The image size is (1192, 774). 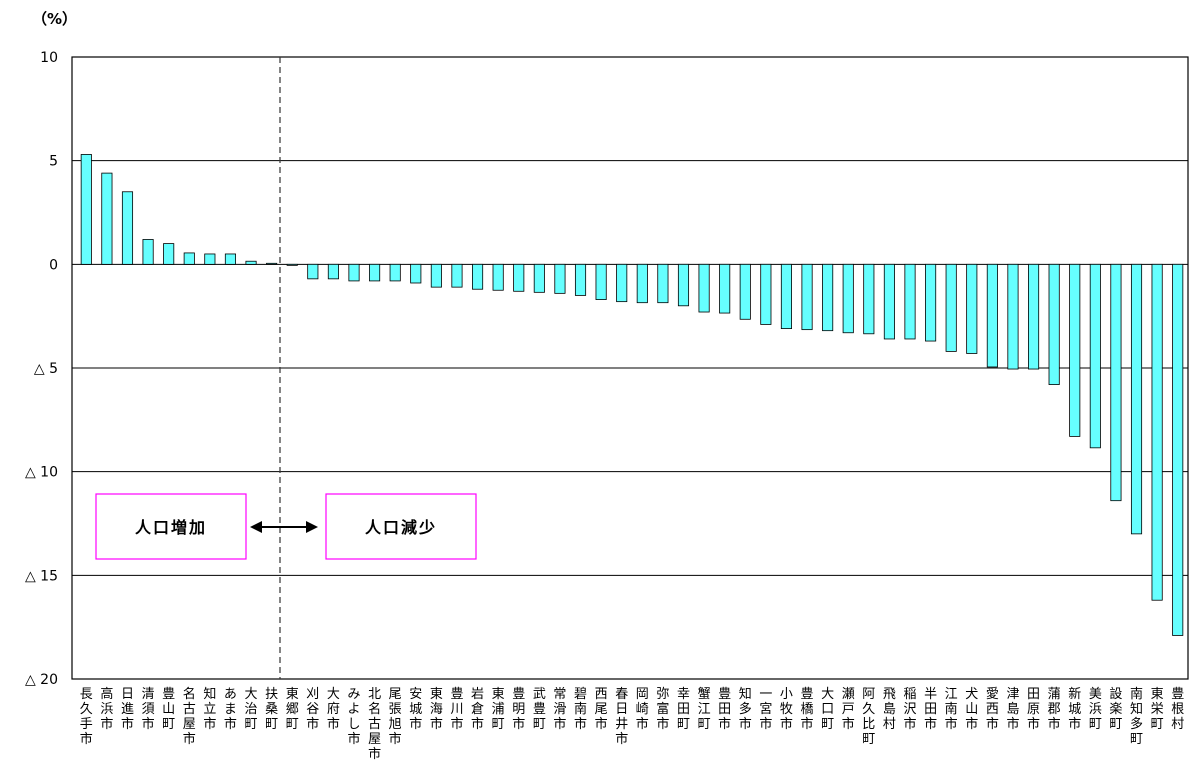 I want to click on category-label: 新城市, so click(x=1074, y=709).